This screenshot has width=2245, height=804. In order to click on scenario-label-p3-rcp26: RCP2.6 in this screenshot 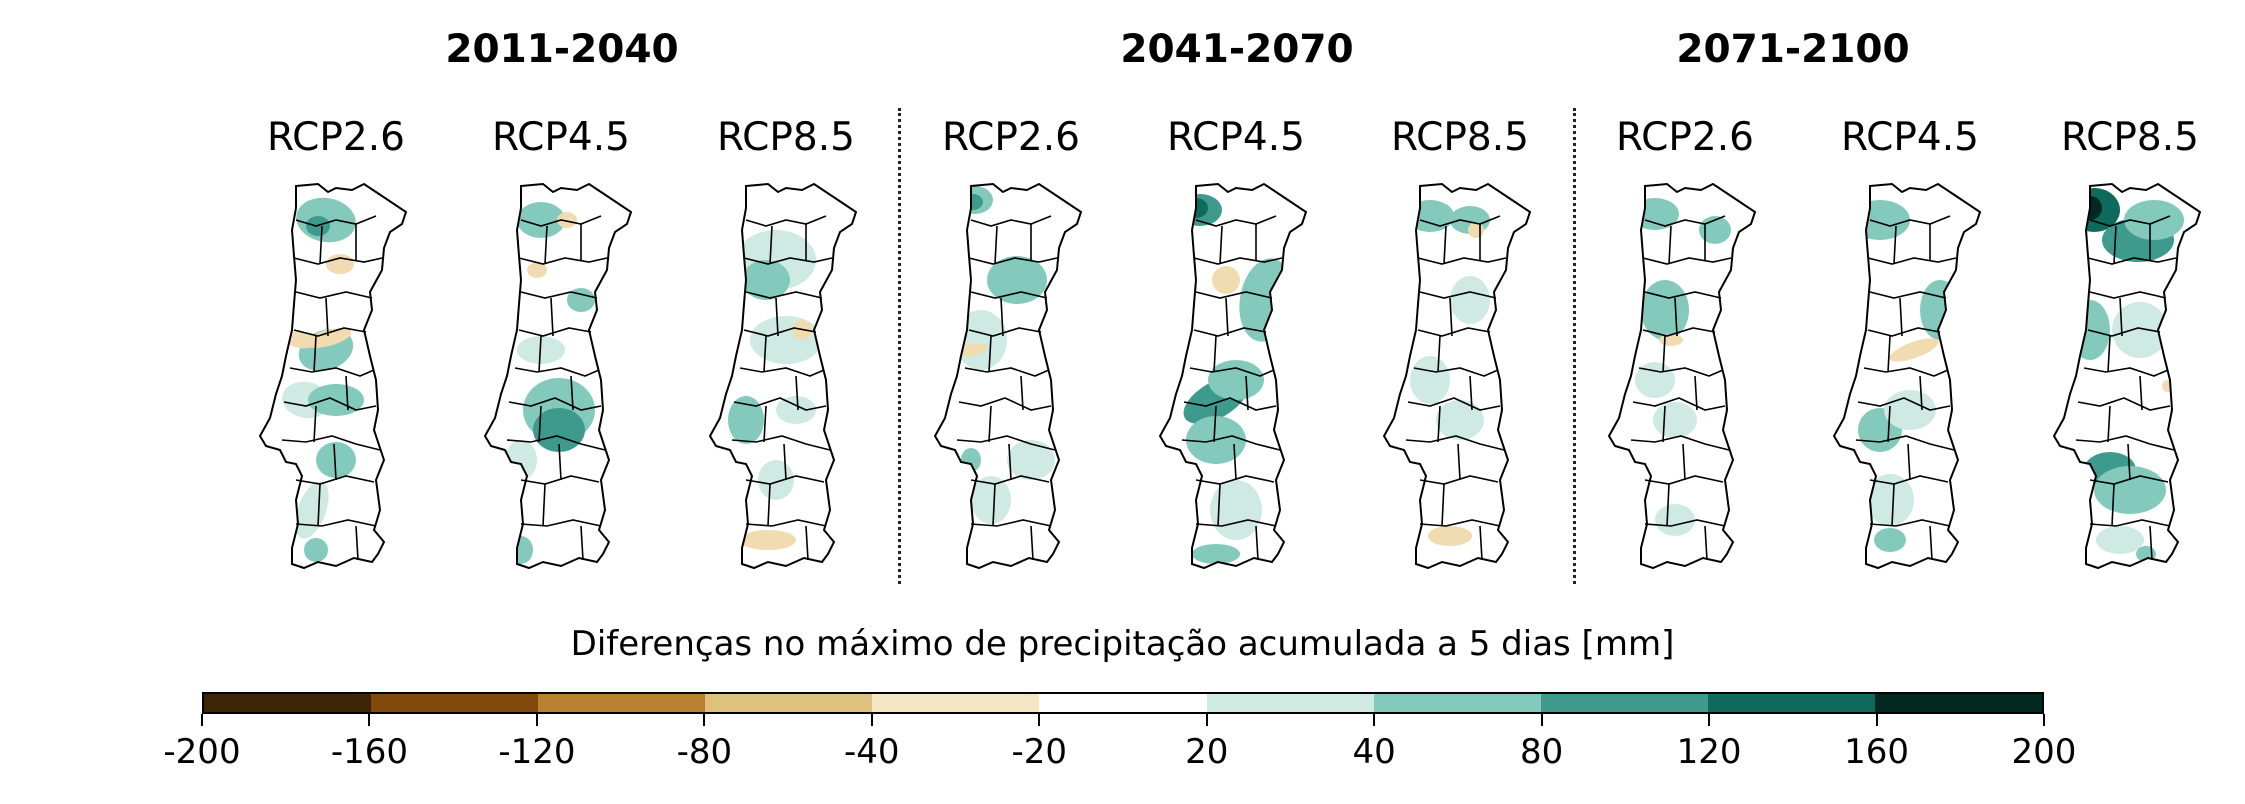, I will do `click(1685, 137)`.